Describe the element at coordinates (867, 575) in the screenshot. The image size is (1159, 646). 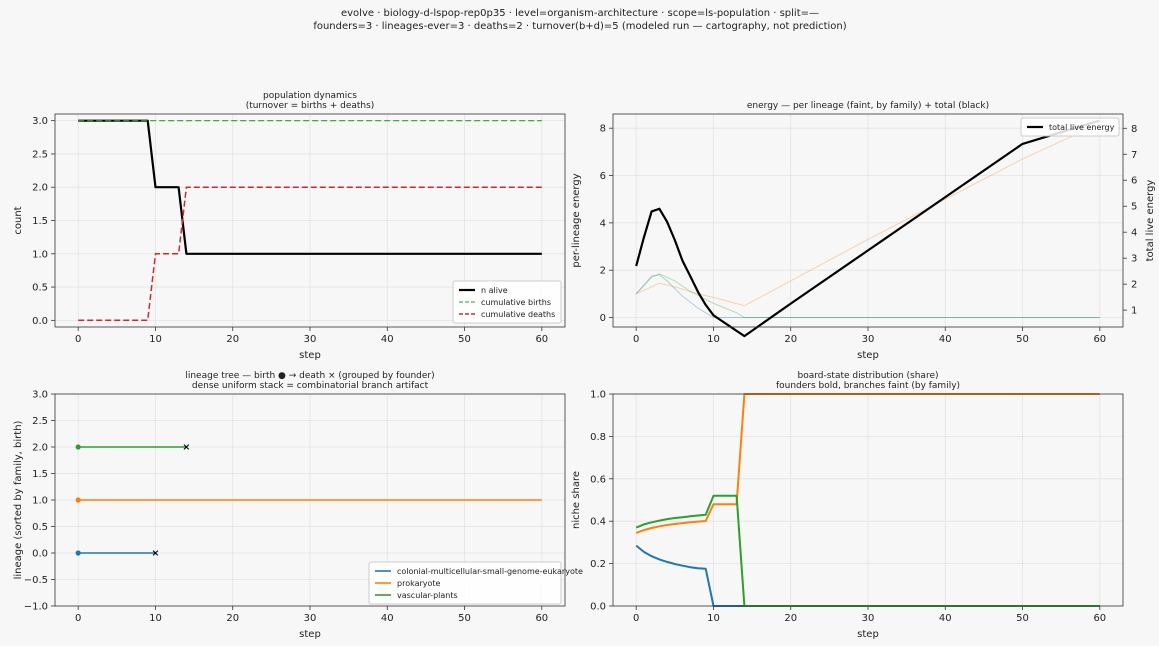
I see `niche-share-line-colonial-multicellular-small-genome-eukaryote` at that location.